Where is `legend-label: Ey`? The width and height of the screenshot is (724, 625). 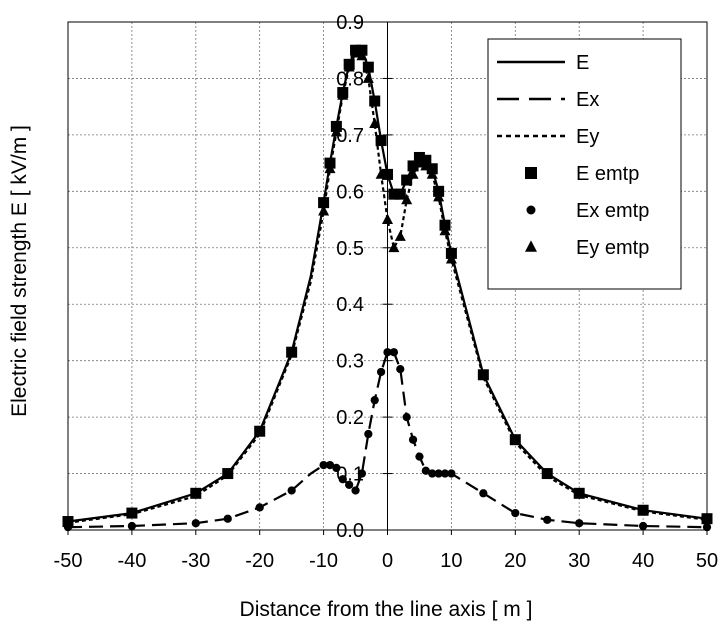
legend-label: Ey is located at coordinates (587, 137).